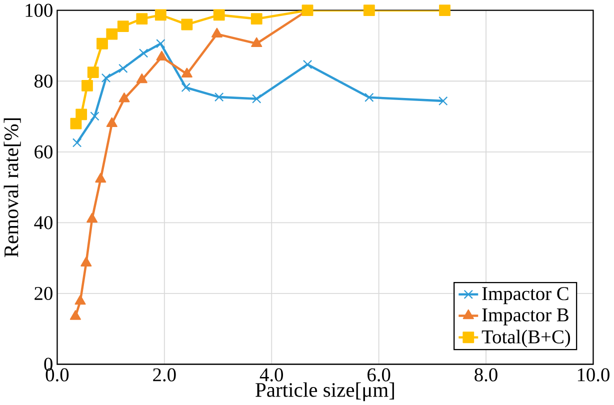 The width and height of the screenshot is (614, 405). Describe the element at coordinates (486, 375) in the screenshot. I see `x-tick-label: 8.0` at that location.